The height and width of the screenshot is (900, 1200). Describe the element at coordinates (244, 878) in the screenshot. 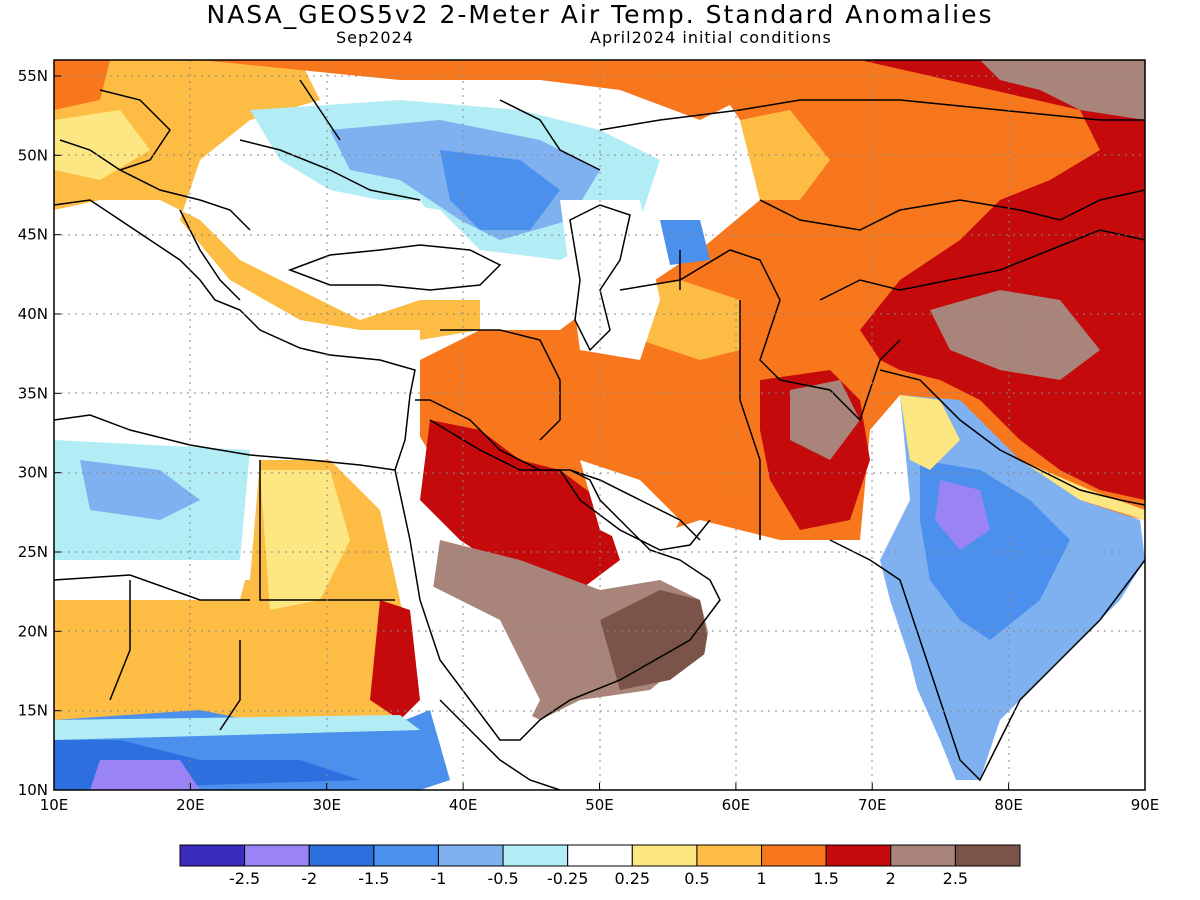

I see `colorbar-label: -2.5` at that location.